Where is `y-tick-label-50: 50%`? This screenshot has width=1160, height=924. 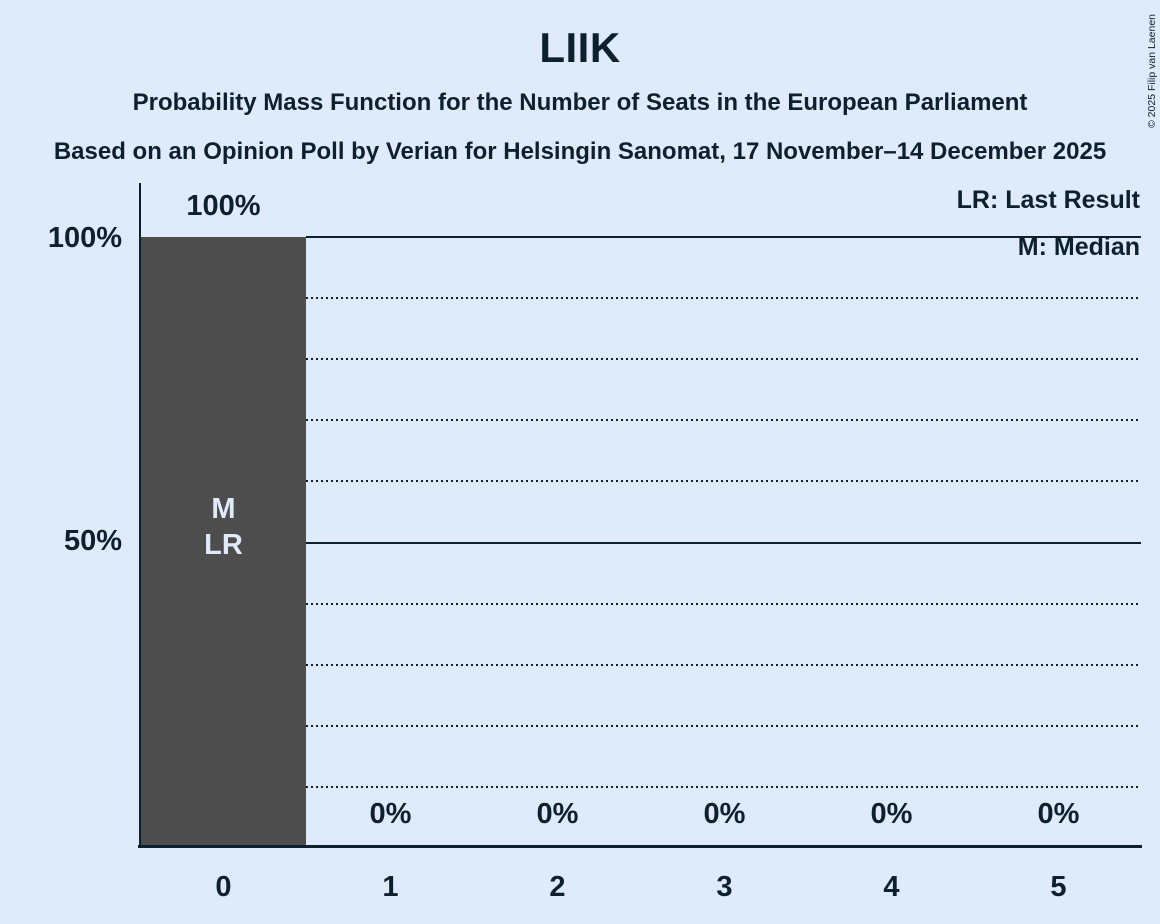 y-tick-label-50: 50% is located at coordinates (92, 541).